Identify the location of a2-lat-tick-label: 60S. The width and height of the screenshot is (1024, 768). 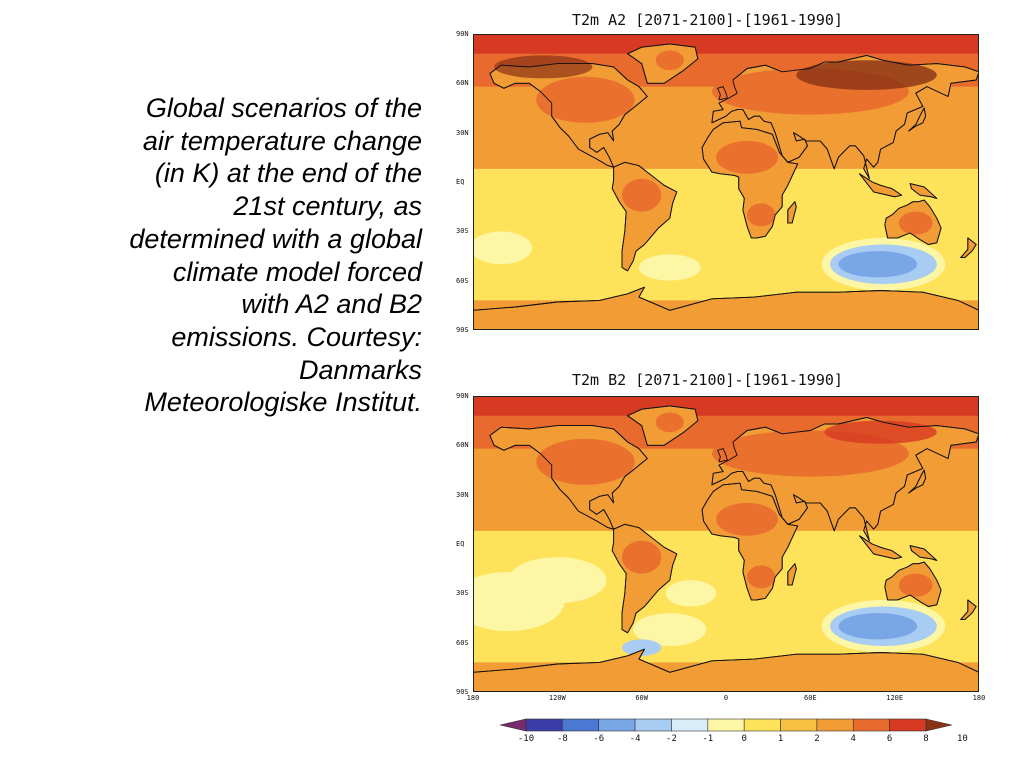
(462, 280).